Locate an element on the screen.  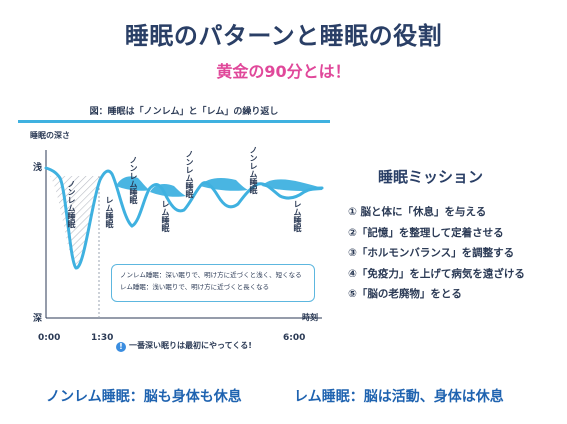
figure-caption-rule is located at coordinates (174, 121).